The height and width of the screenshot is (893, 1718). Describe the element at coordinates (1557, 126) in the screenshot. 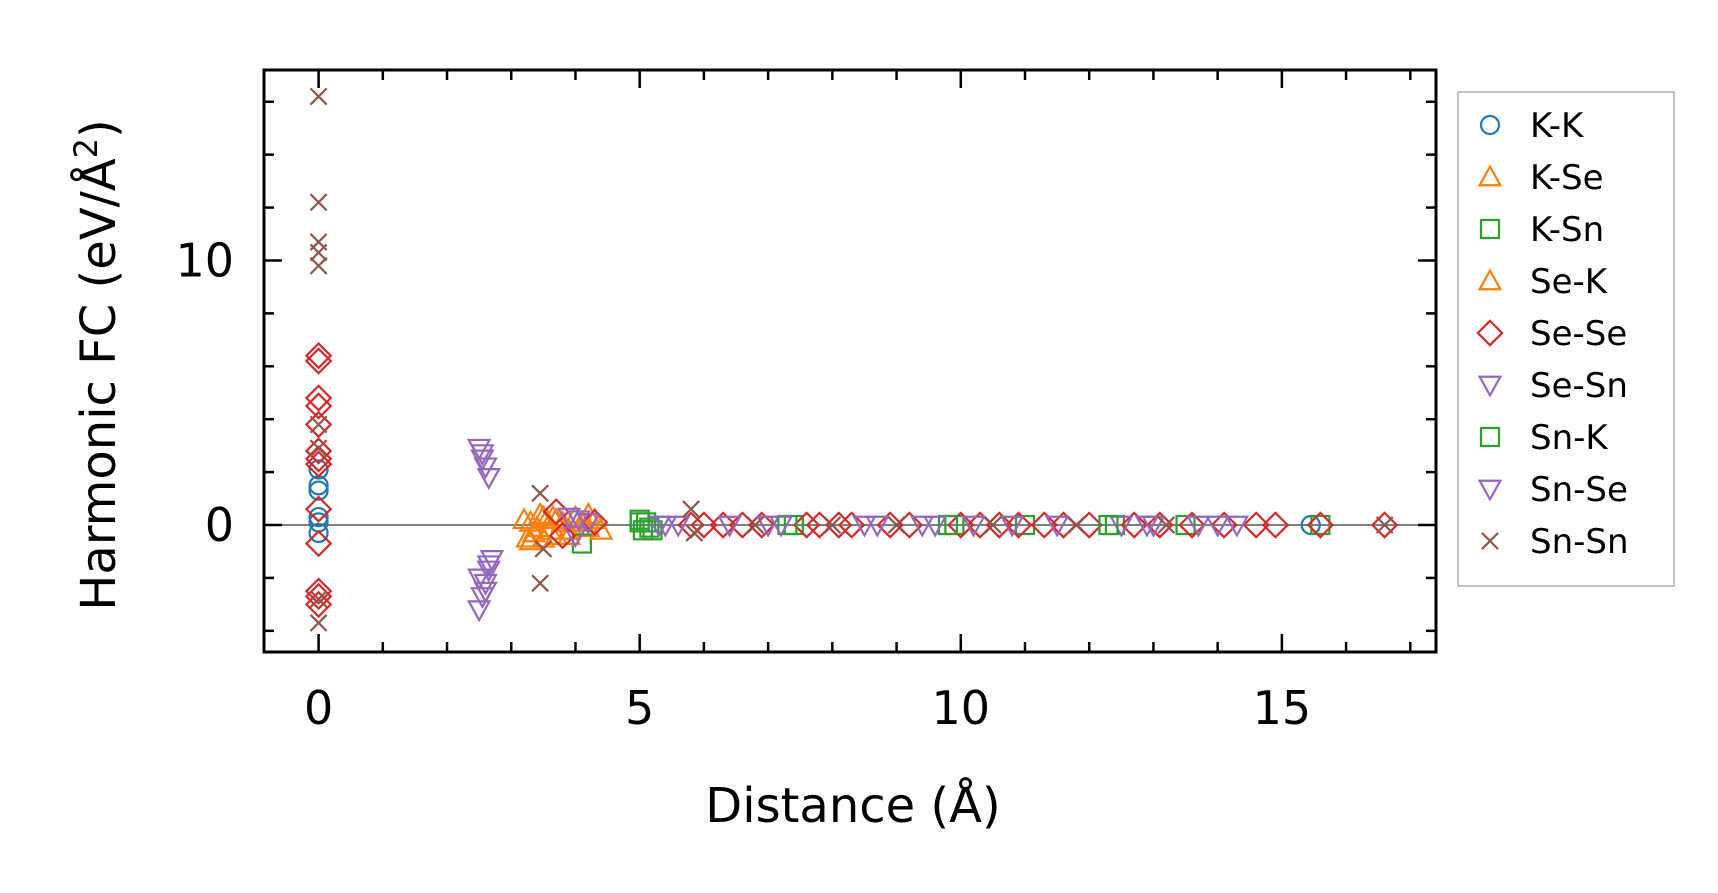

I see `legend-label-k-k: K-K` at that location.